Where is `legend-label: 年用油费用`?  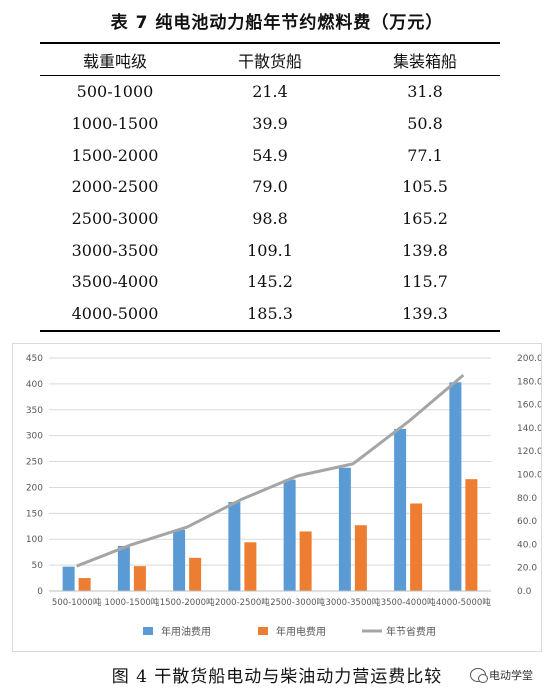
legend-label: 年用油费用 is located at coordinates (186, 631).